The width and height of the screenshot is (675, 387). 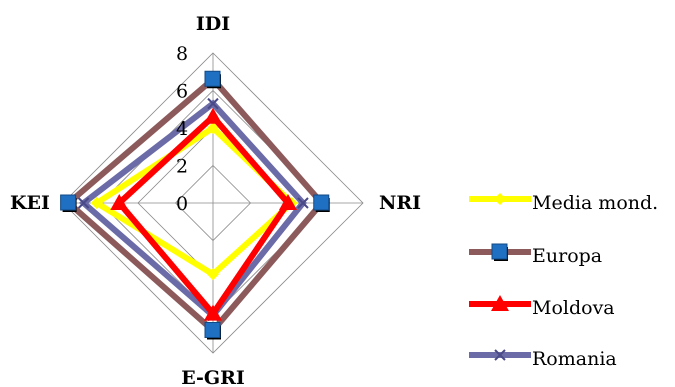 I want to click on legend-entry-europa: Europa, so click(x=535, y=255).